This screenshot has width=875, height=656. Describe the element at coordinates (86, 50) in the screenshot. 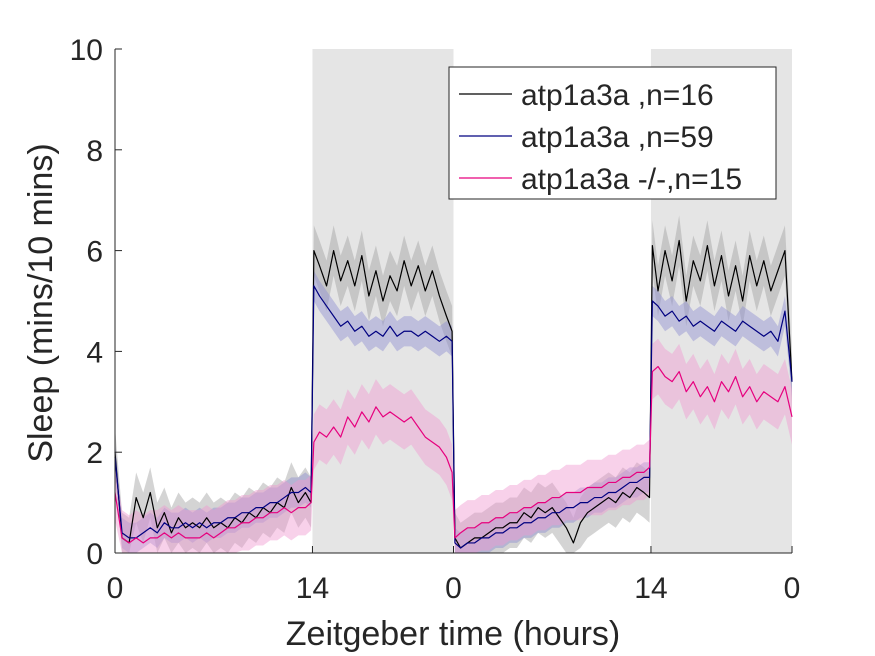

I see `y-tick-label: 10` at that location.